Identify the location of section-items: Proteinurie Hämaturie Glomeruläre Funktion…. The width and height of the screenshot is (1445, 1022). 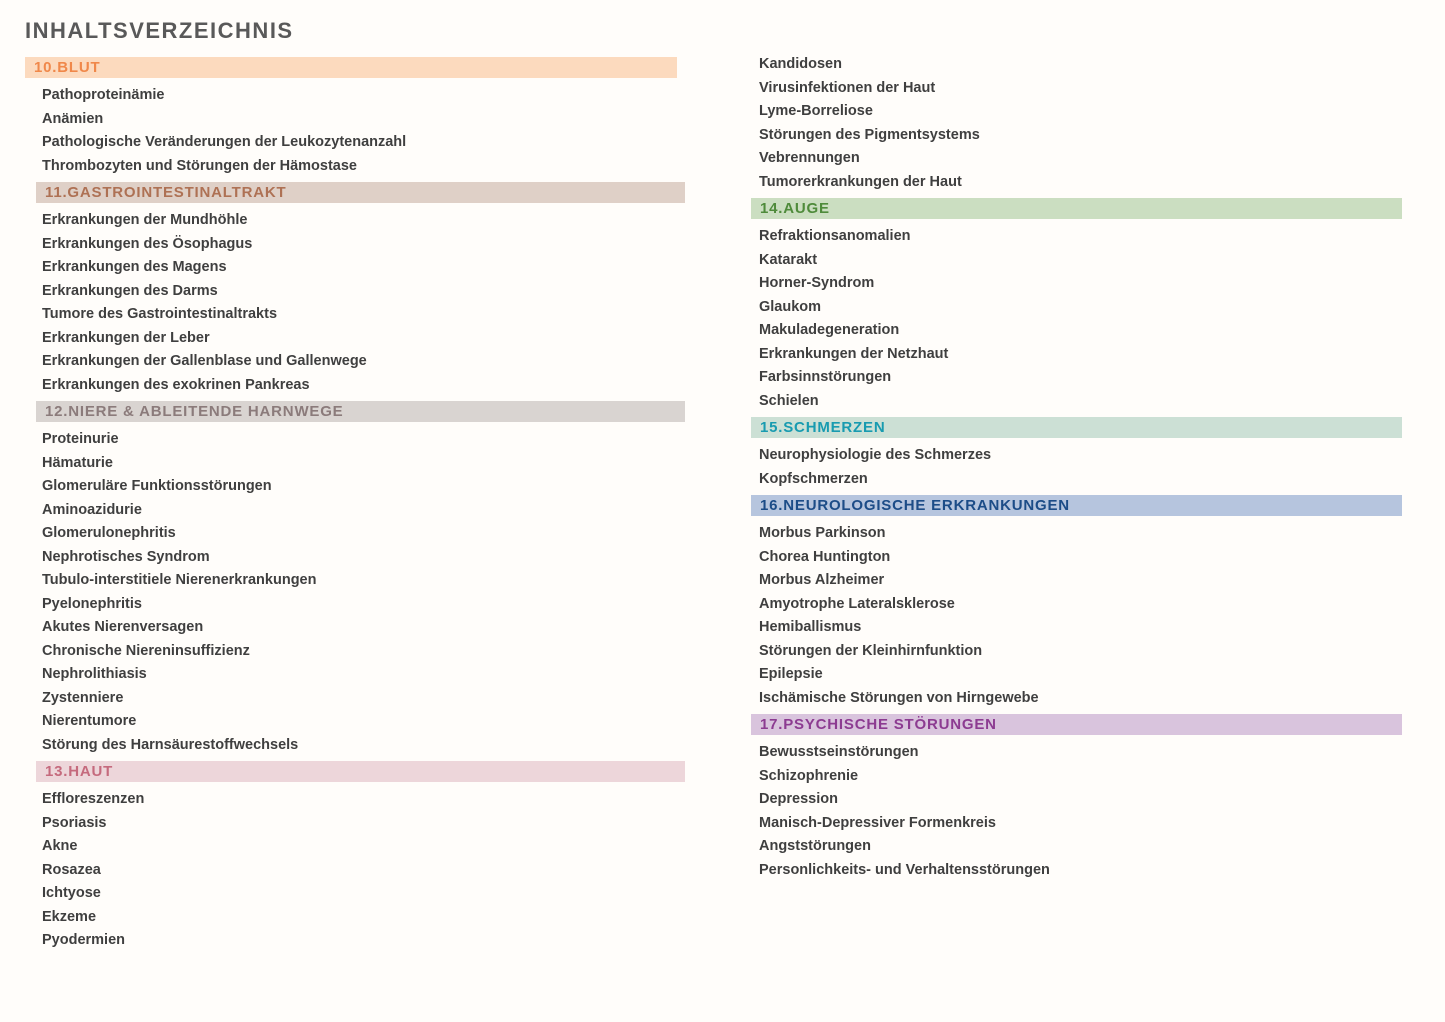
(355, 592).